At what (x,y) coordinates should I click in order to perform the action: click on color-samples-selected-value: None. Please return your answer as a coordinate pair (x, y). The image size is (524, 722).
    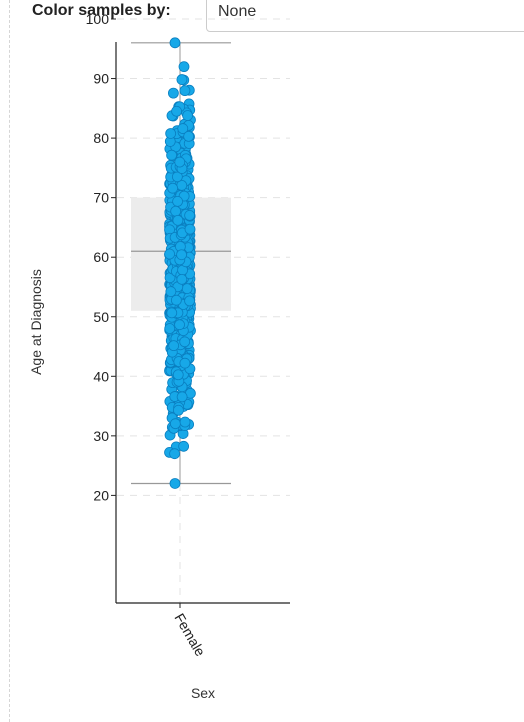
    Looking at the image, I should click on (237, 11).